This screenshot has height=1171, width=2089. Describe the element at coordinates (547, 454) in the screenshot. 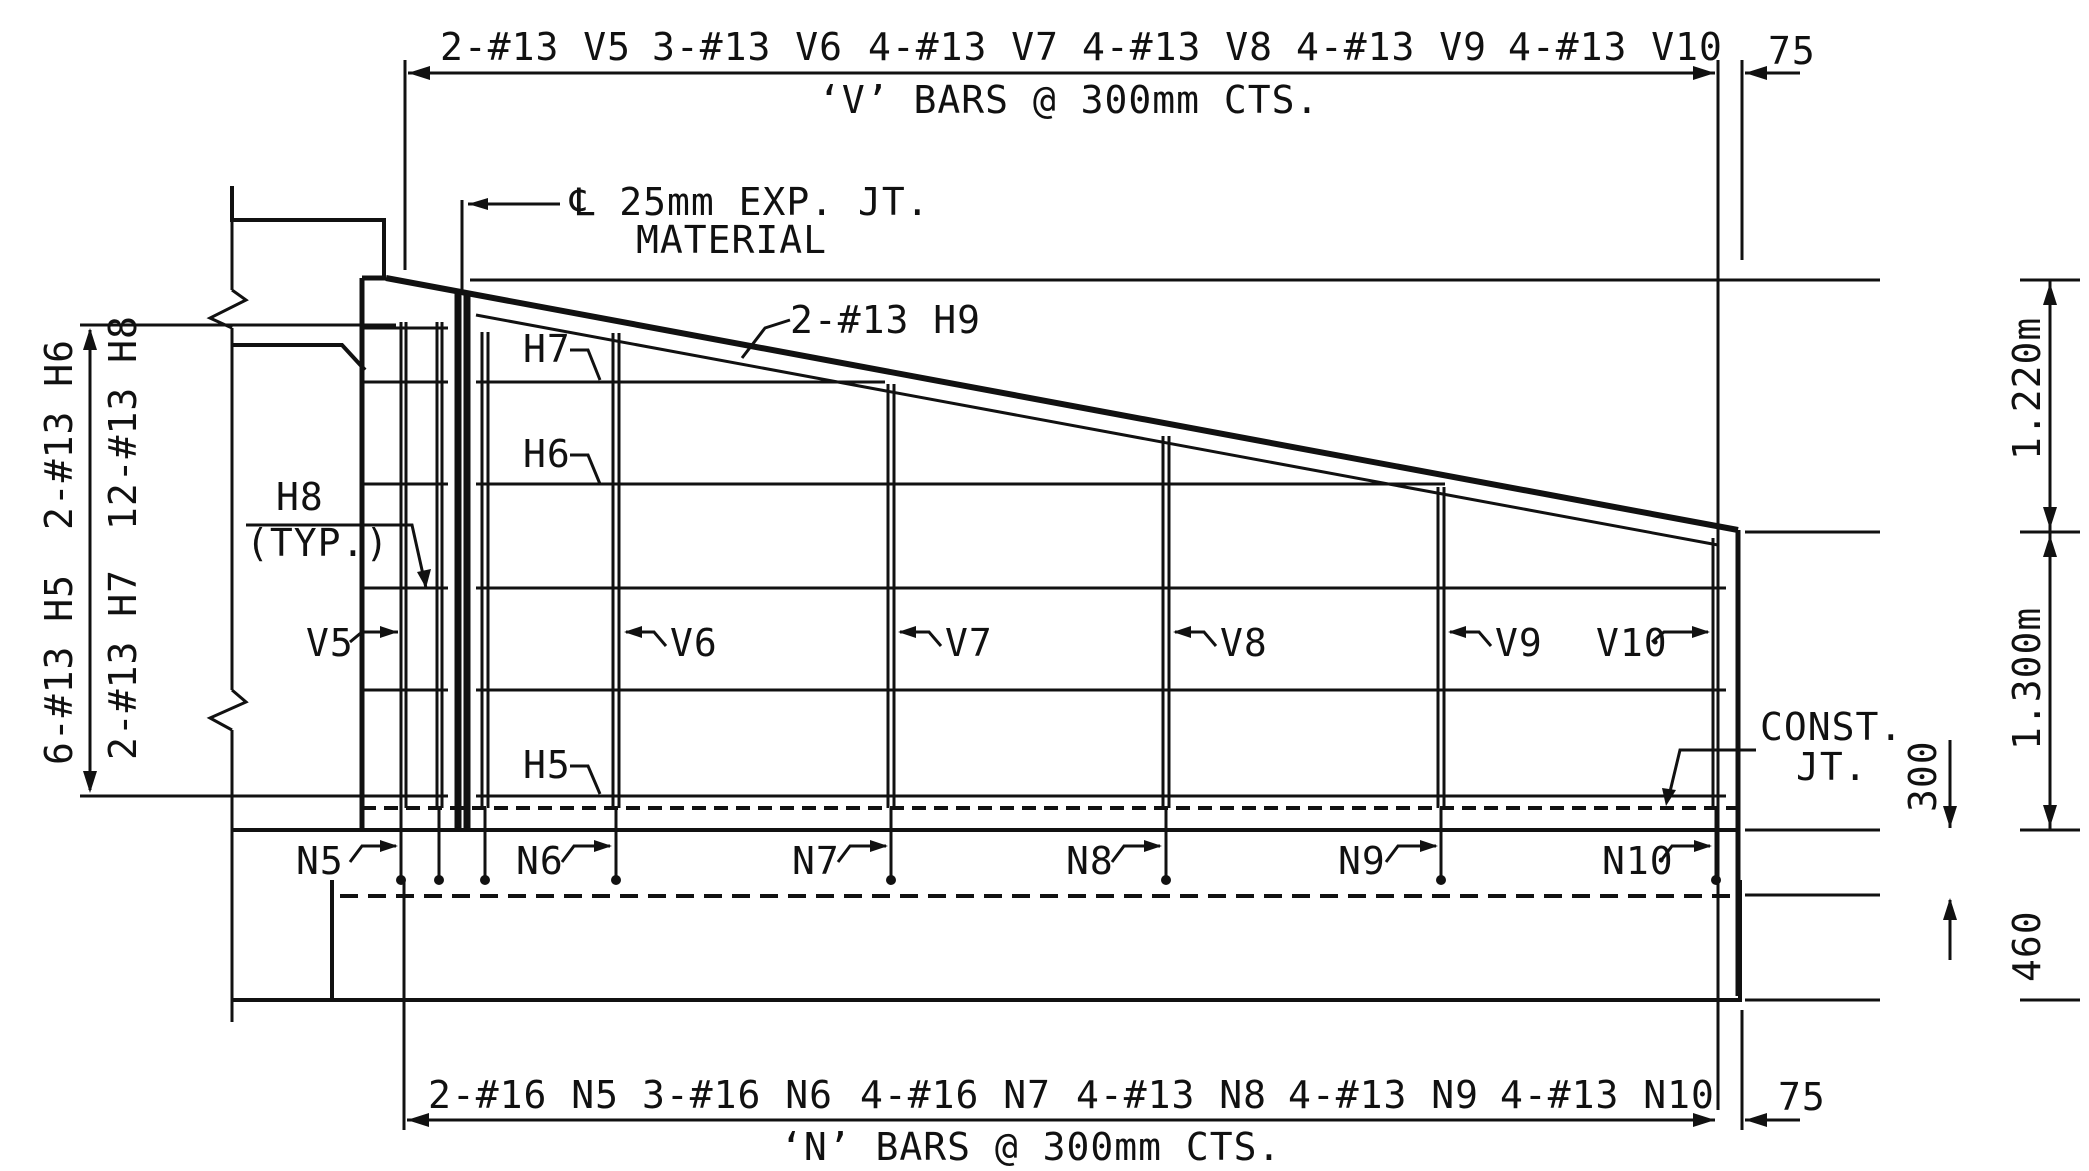

I see `h6-tag: H6` at that location.